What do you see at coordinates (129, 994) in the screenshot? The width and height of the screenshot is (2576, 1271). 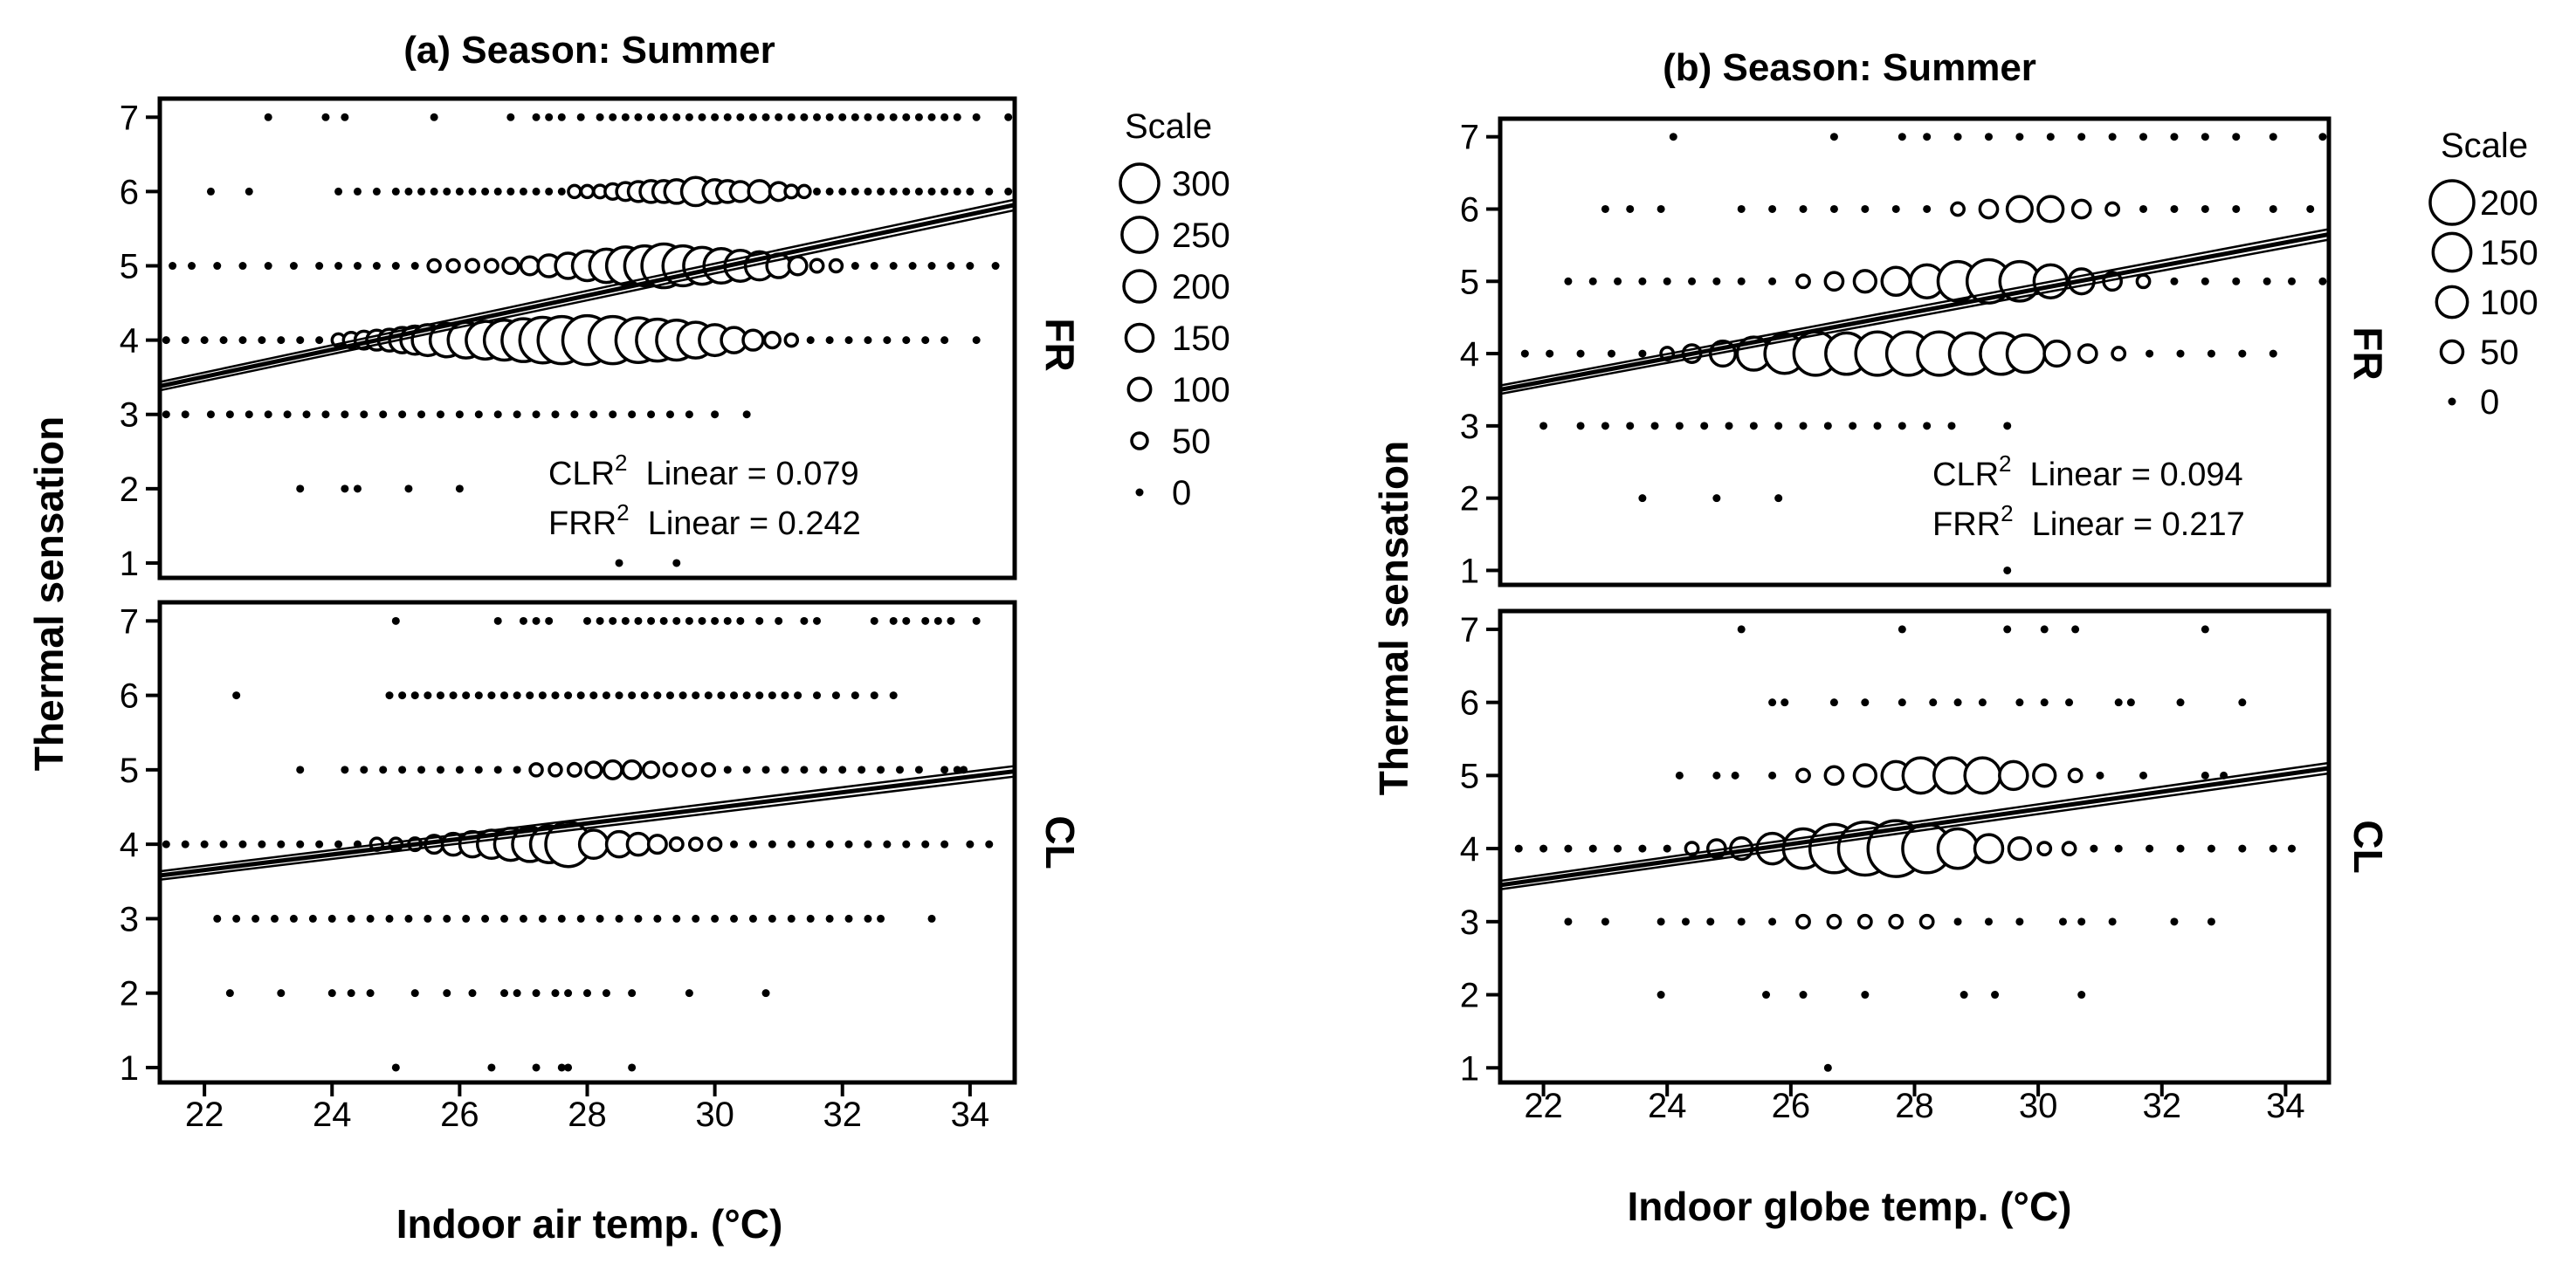 I see `chart-a-cl-ytick-label: 2` at bounding box center [129, 994].